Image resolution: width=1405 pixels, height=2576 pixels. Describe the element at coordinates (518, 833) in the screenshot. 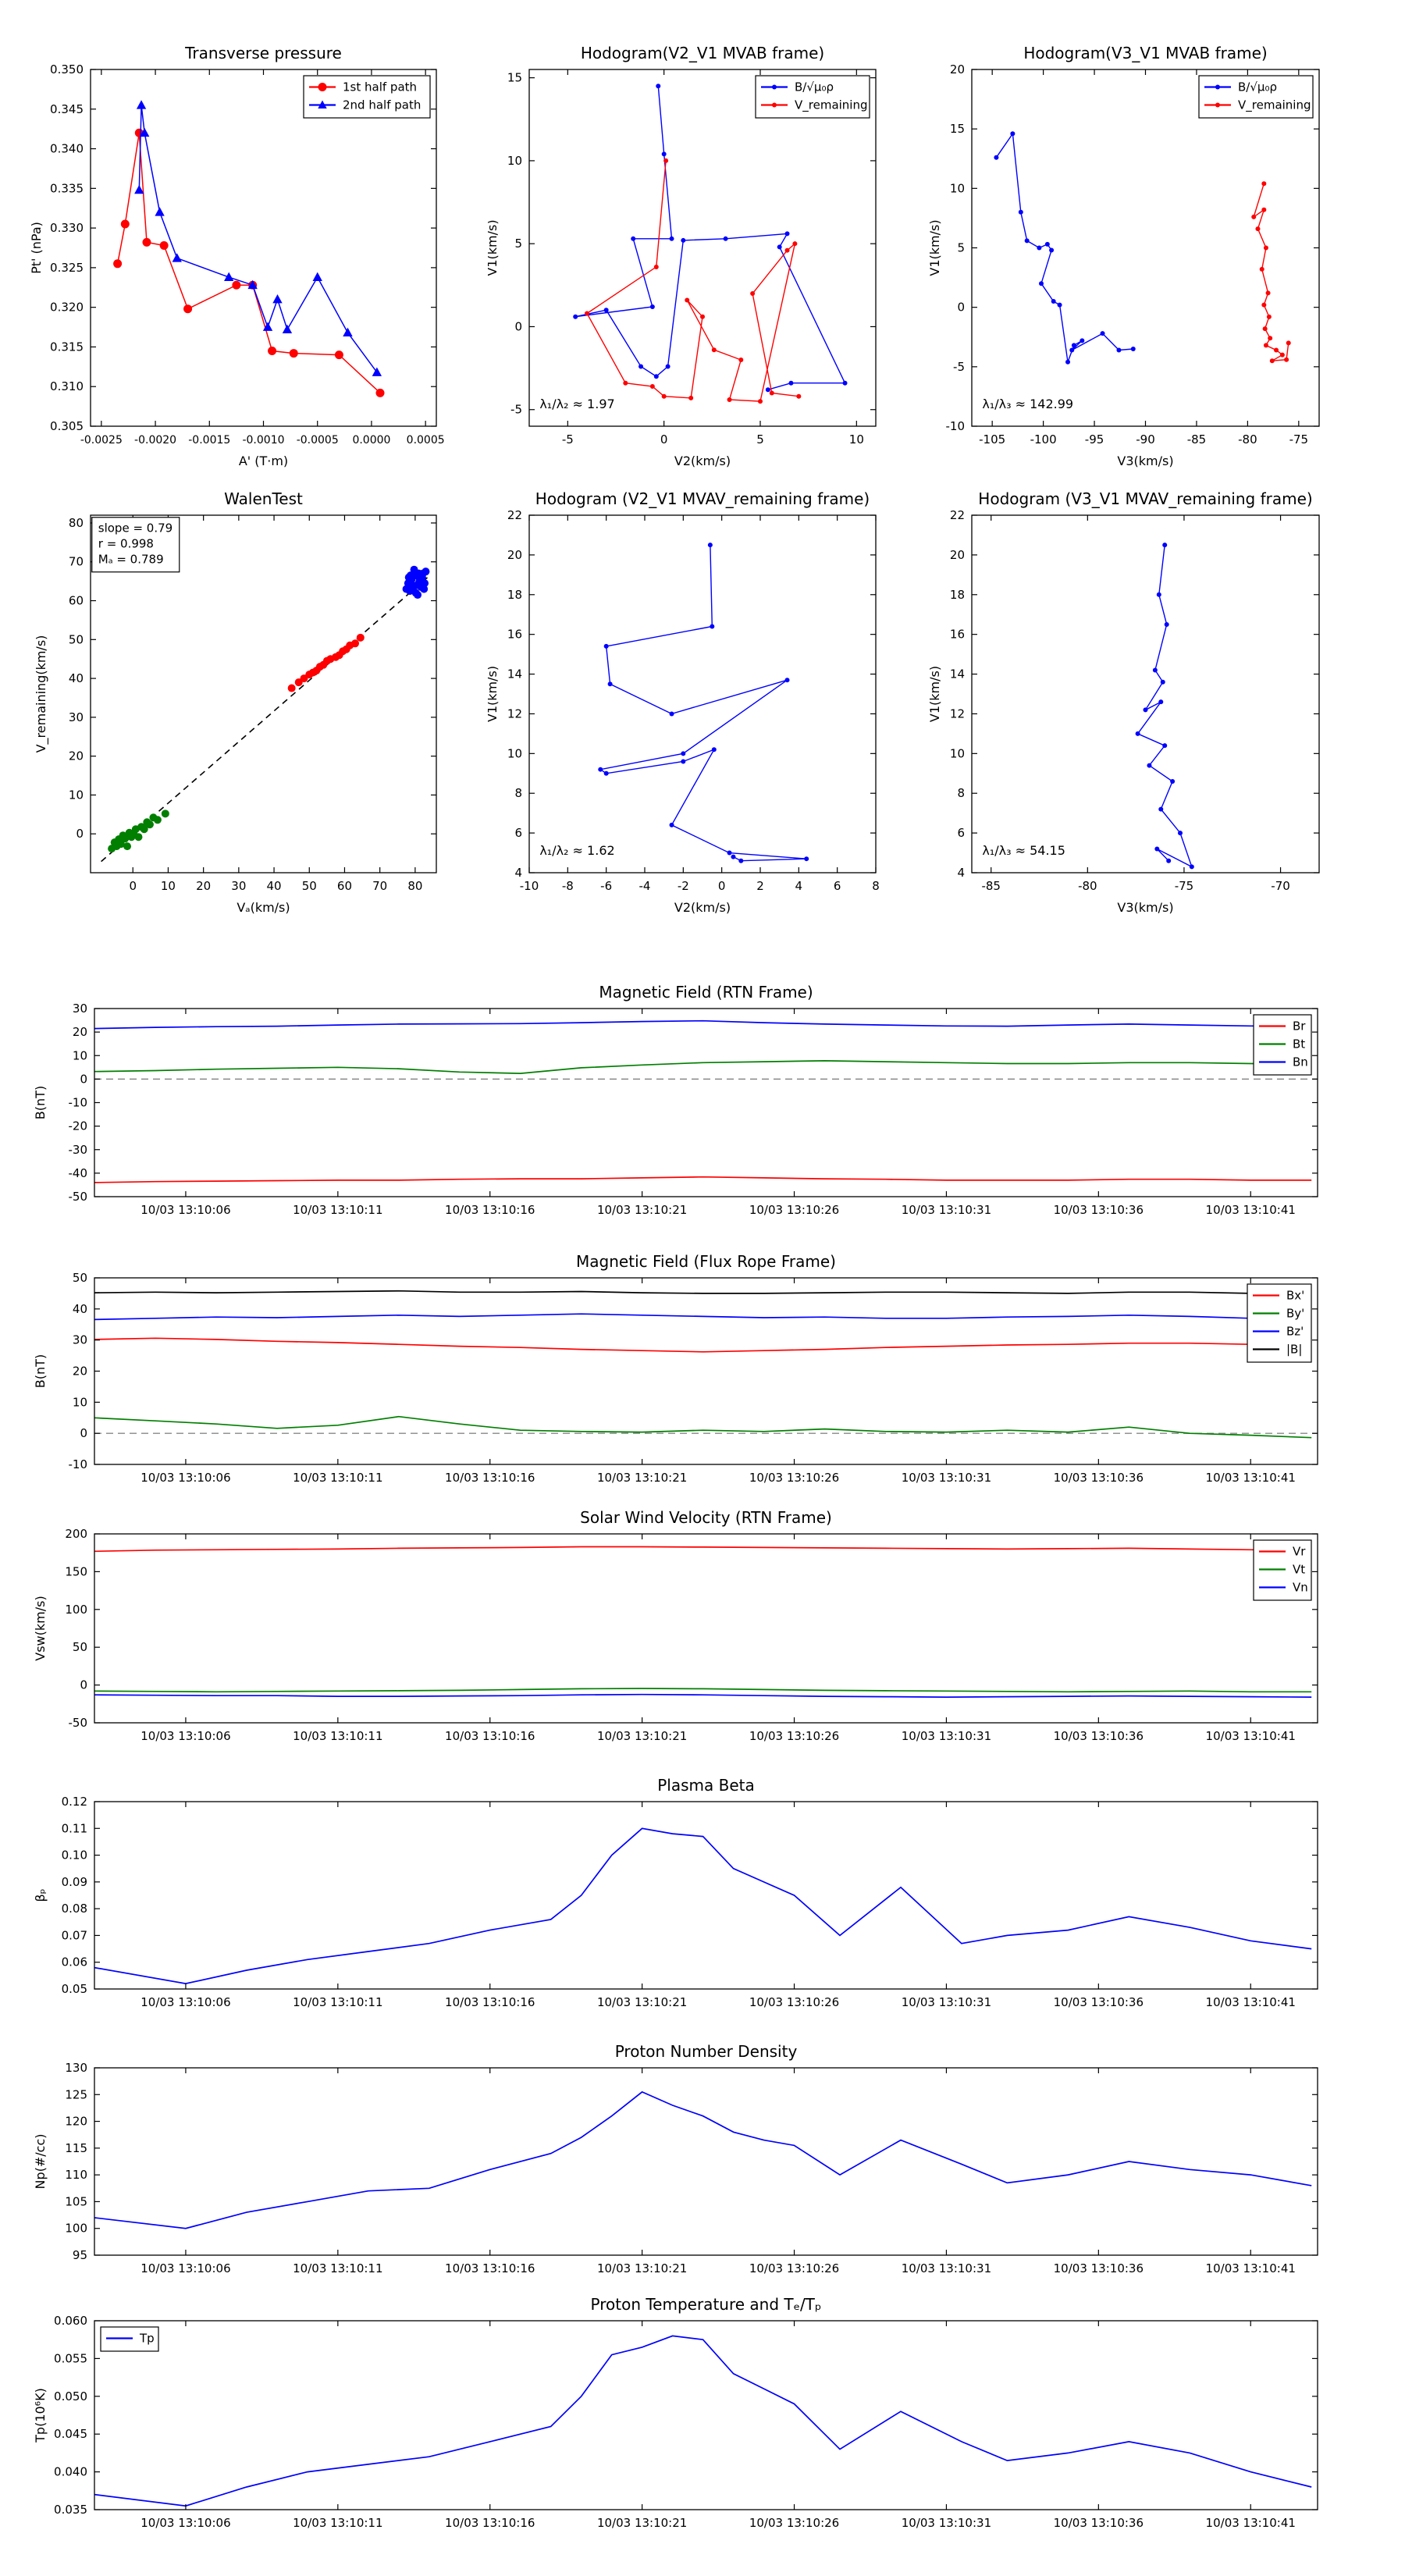

I see `y-tick-label: 6` at that location.